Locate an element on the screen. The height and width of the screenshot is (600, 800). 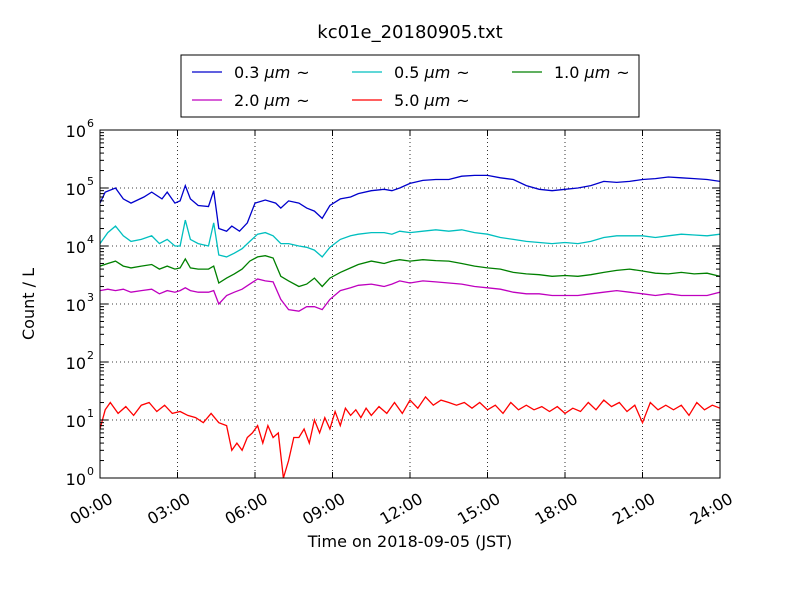
legend-entry: 2.0 μm ~ is located at coordinates (251, 100).